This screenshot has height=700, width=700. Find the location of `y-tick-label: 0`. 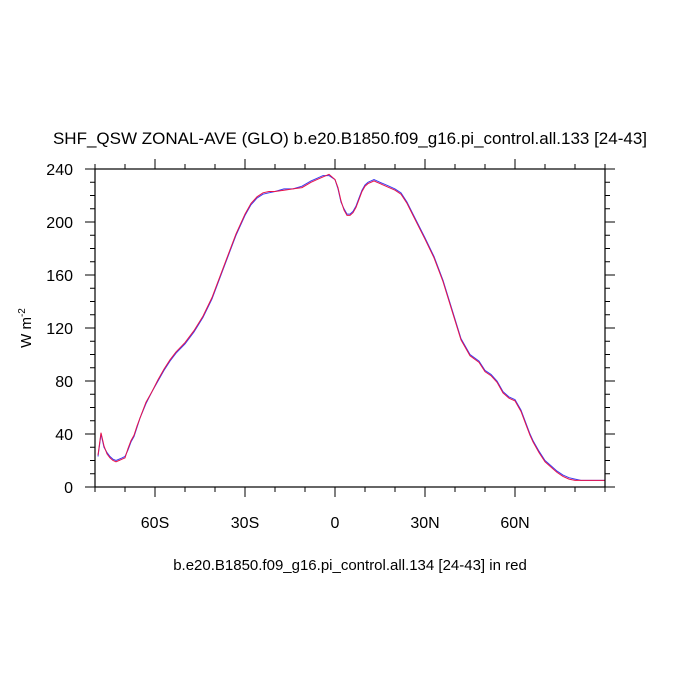

y-tick-label: 0 is located at coordinates (68, 488).